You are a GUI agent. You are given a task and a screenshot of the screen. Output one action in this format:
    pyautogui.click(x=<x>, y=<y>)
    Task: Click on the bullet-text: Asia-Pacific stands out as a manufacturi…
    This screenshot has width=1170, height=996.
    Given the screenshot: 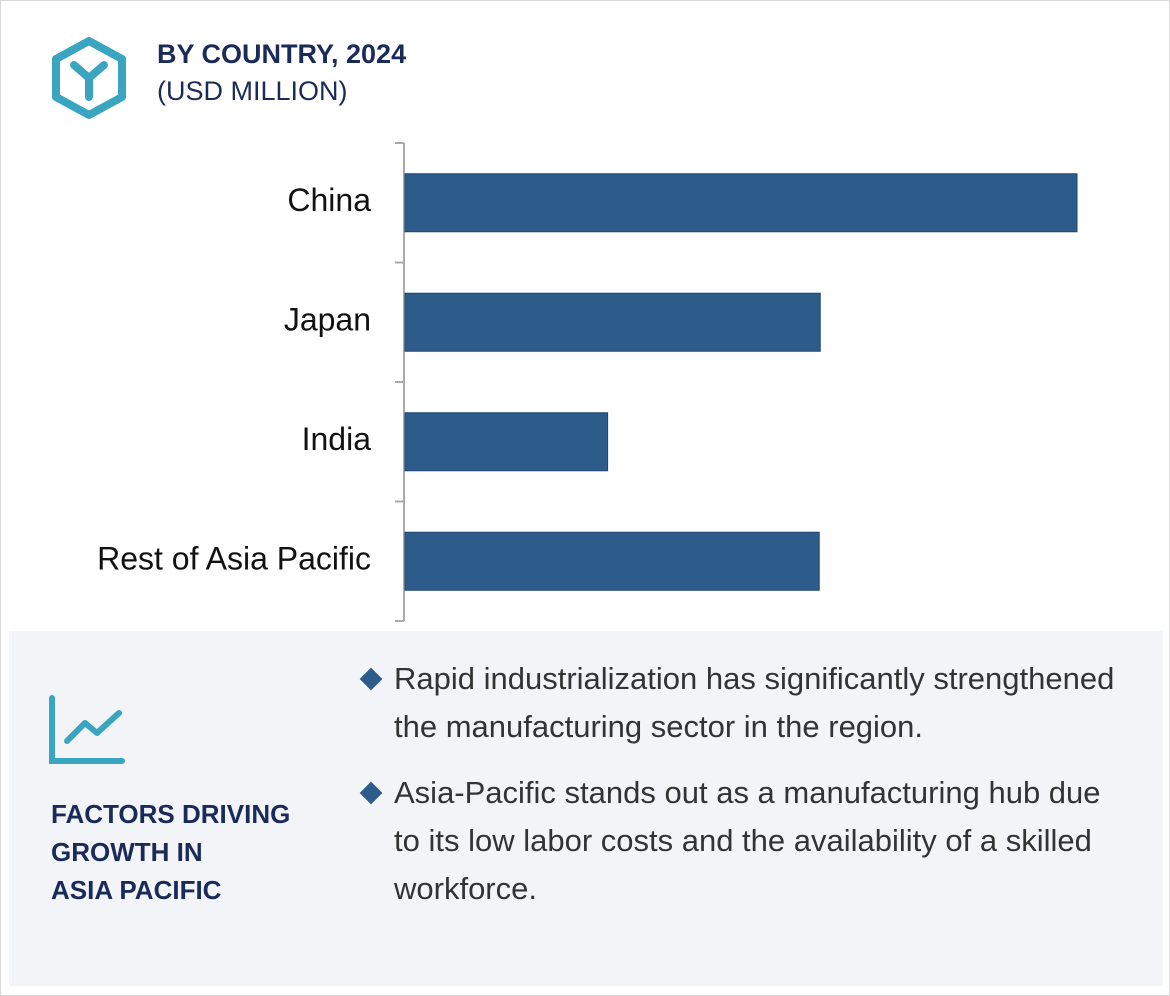 What is the action you would take?
    pyautogui.click(x=747, y=840)
    